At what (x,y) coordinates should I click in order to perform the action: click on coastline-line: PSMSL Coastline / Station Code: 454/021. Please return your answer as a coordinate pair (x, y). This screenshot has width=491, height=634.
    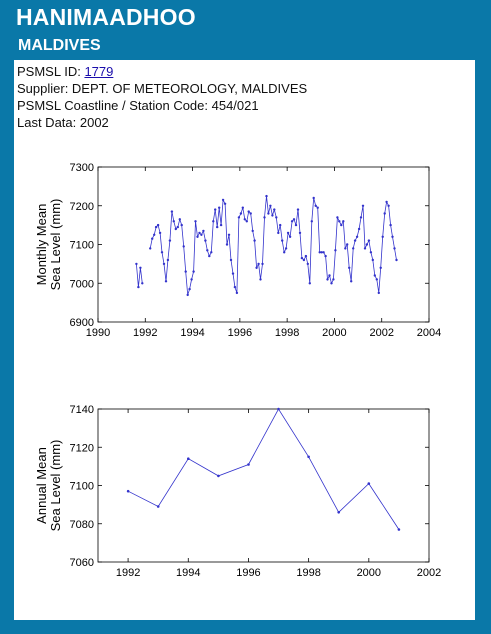
    Looking at the image, I should click on (138, 105).